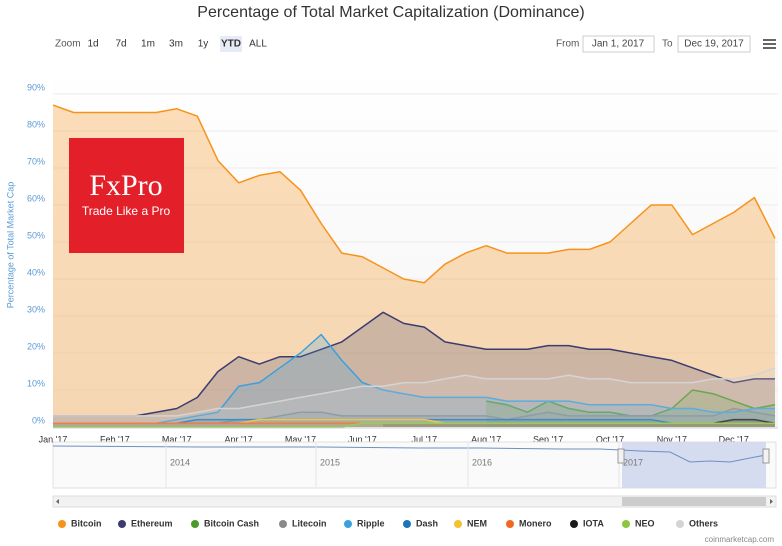  Describe the element at coordinates (610, 439) in the screenshot. I see `x-tick-label: Oct '17` at that location.